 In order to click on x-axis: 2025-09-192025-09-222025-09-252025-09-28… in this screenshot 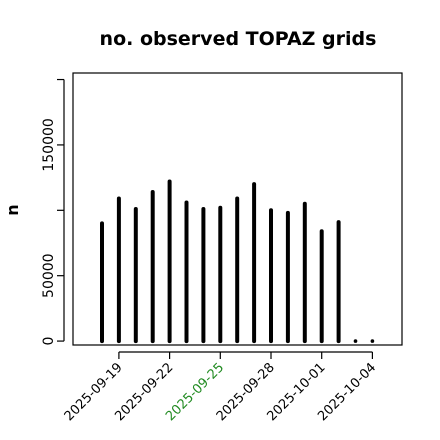, I will do `click(220, 387)`.